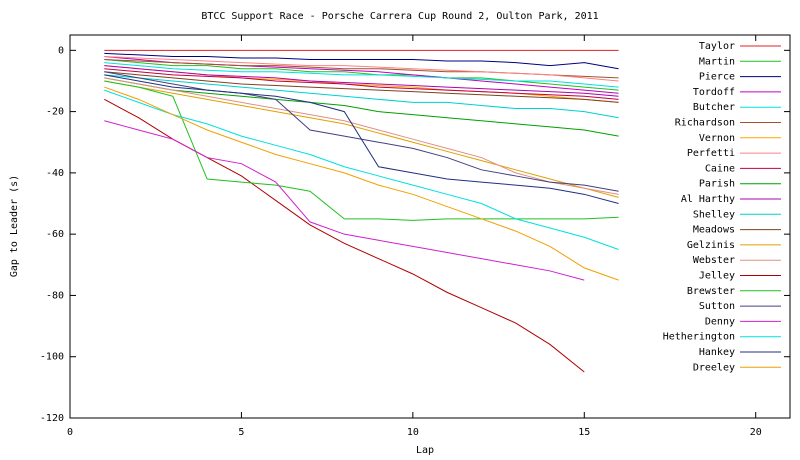  What do you see at coordinates (720, 168) in the screenshot?
I see `legend-label: Caine` at bounding box center [720, 168].